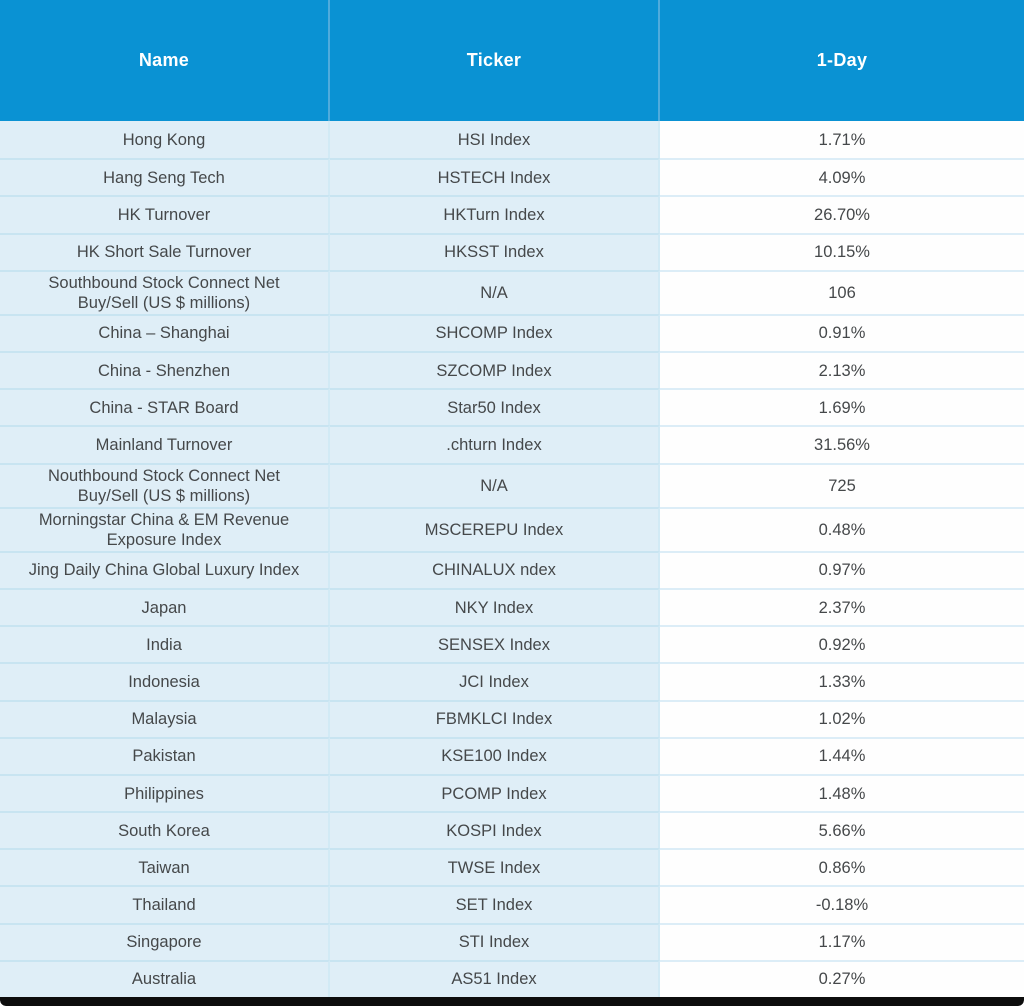 The height and width of the screenshot is (1006, 1024). Describe the element at coordinates (495, 867) in the screenshot. I see `ticker-cell: TWSE Index` at that location.